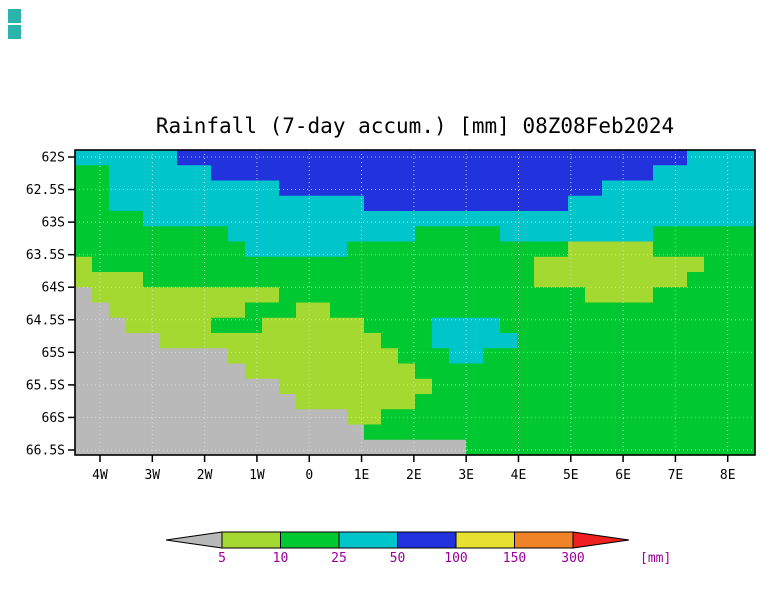  What do you see at coordinates (362, 475) in the screenshot?
I see `x-tick-label: 1E` at bounding box center [362, 475].